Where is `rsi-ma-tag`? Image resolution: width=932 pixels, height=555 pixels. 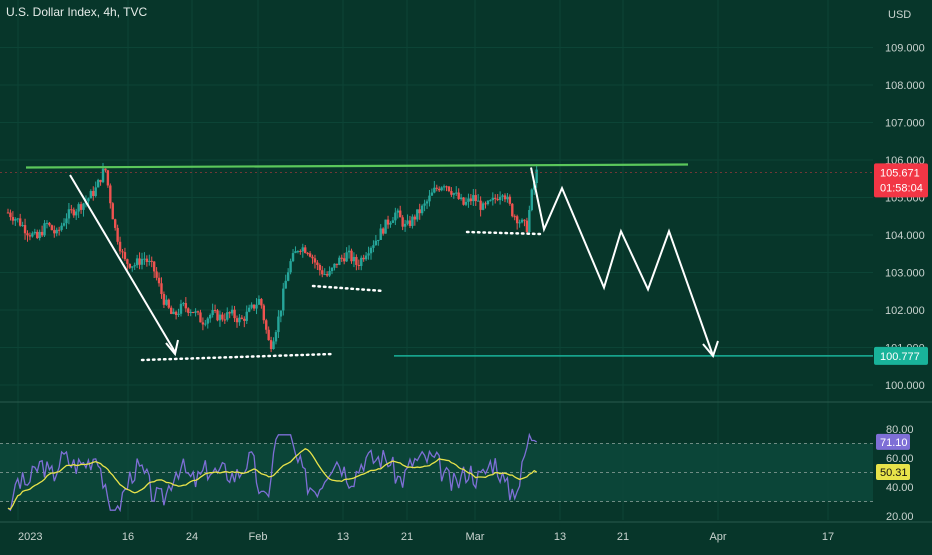
rsi-ma-tag is located at coordinates (893, 472).